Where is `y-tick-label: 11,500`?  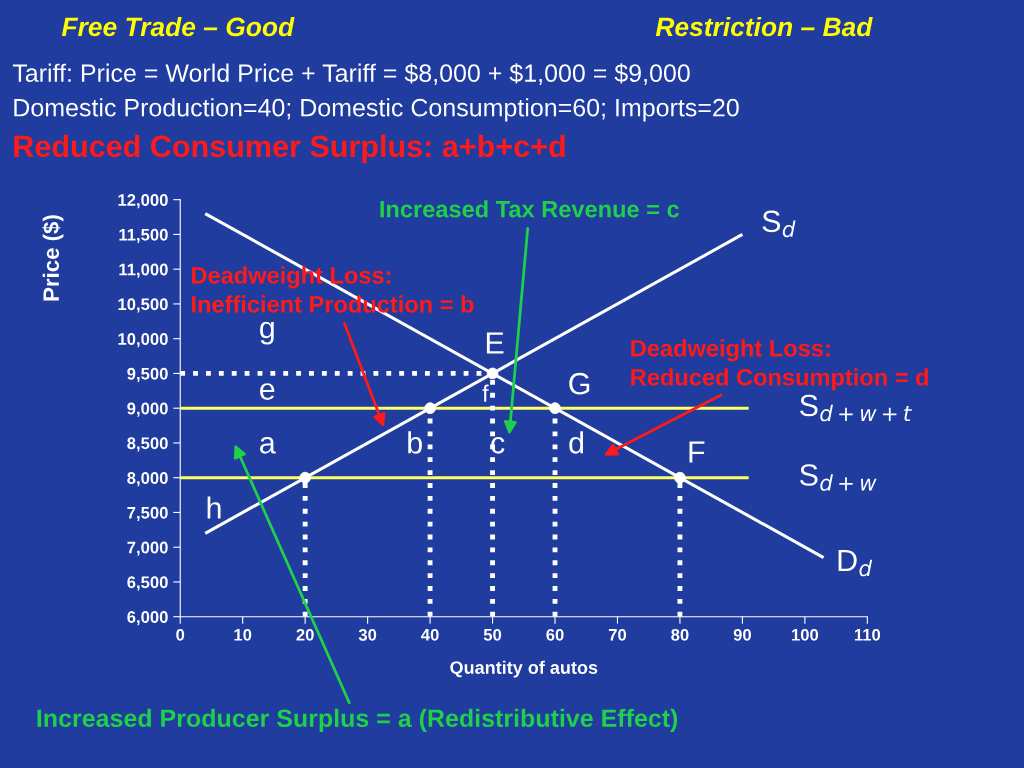 y-tick-label: 11,500 is located at coordinates (143, 236).